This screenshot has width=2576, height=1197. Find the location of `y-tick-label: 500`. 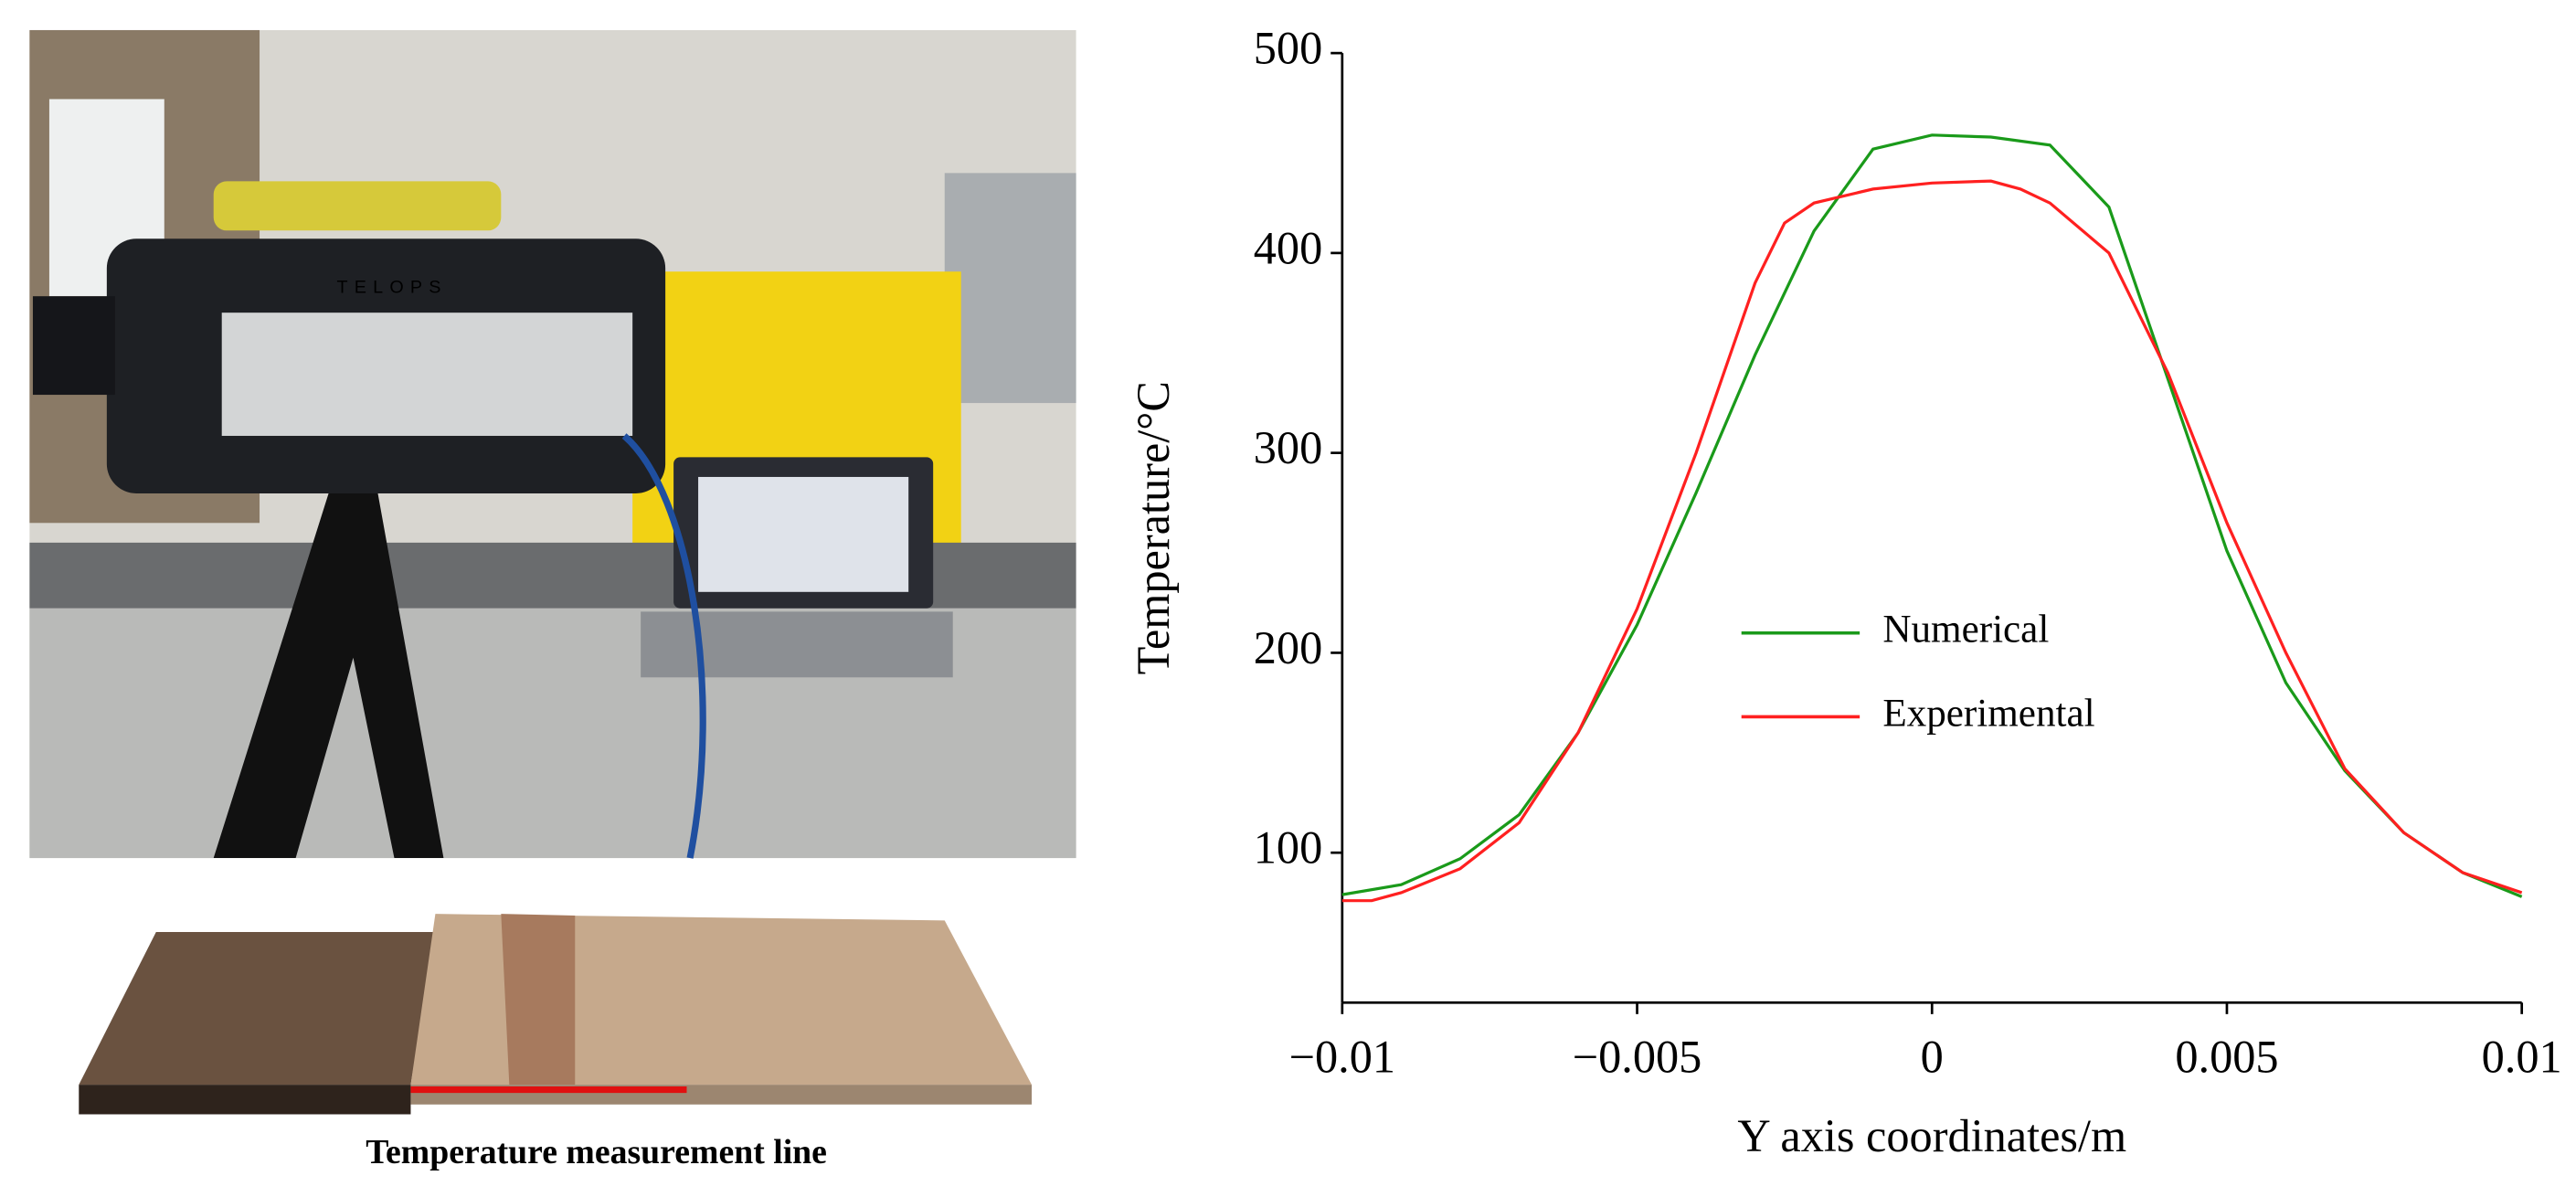

y-tick-label: 500 is located at coordinates (1288, 48).